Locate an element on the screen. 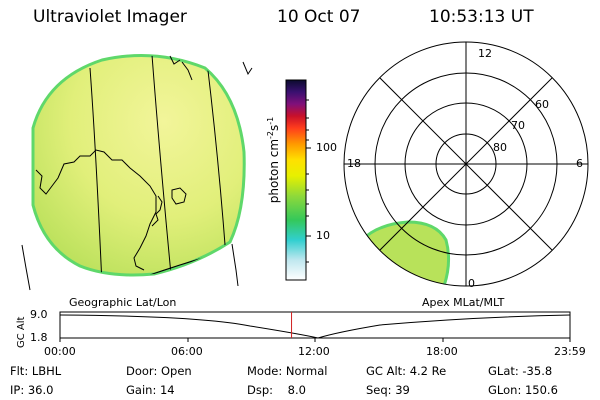 The height and width of the screenshot is (400, 600). info-glon: GLon: 150.6 is located at coordinates (523, 390).